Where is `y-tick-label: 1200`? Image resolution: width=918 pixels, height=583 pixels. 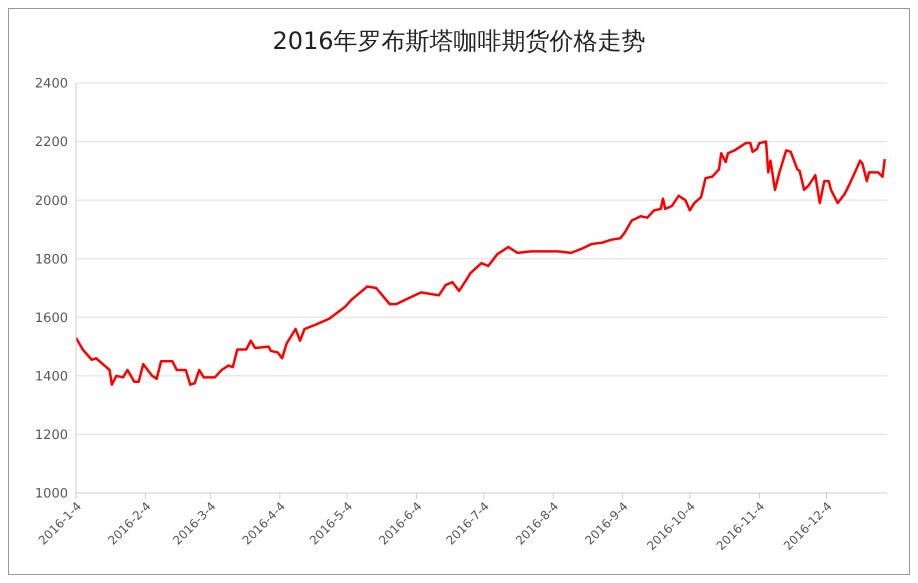 y-tick-label: 1200 is located at coordinates (51, 436).